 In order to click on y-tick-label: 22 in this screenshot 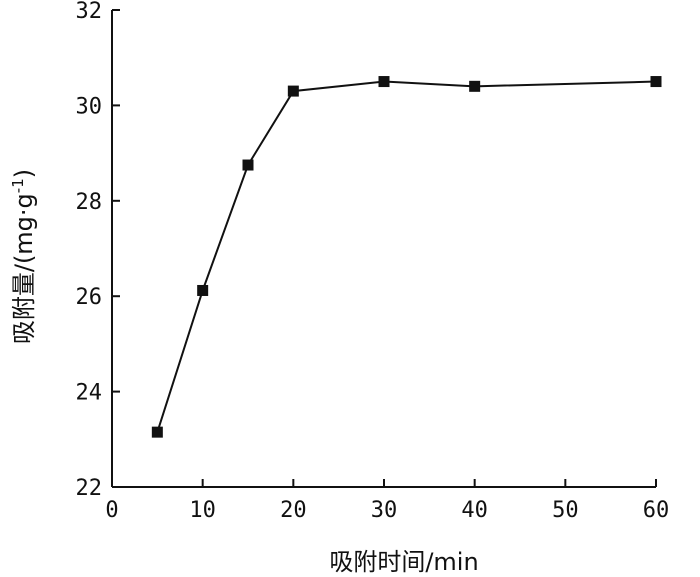, I will do `click(89, 488)`.